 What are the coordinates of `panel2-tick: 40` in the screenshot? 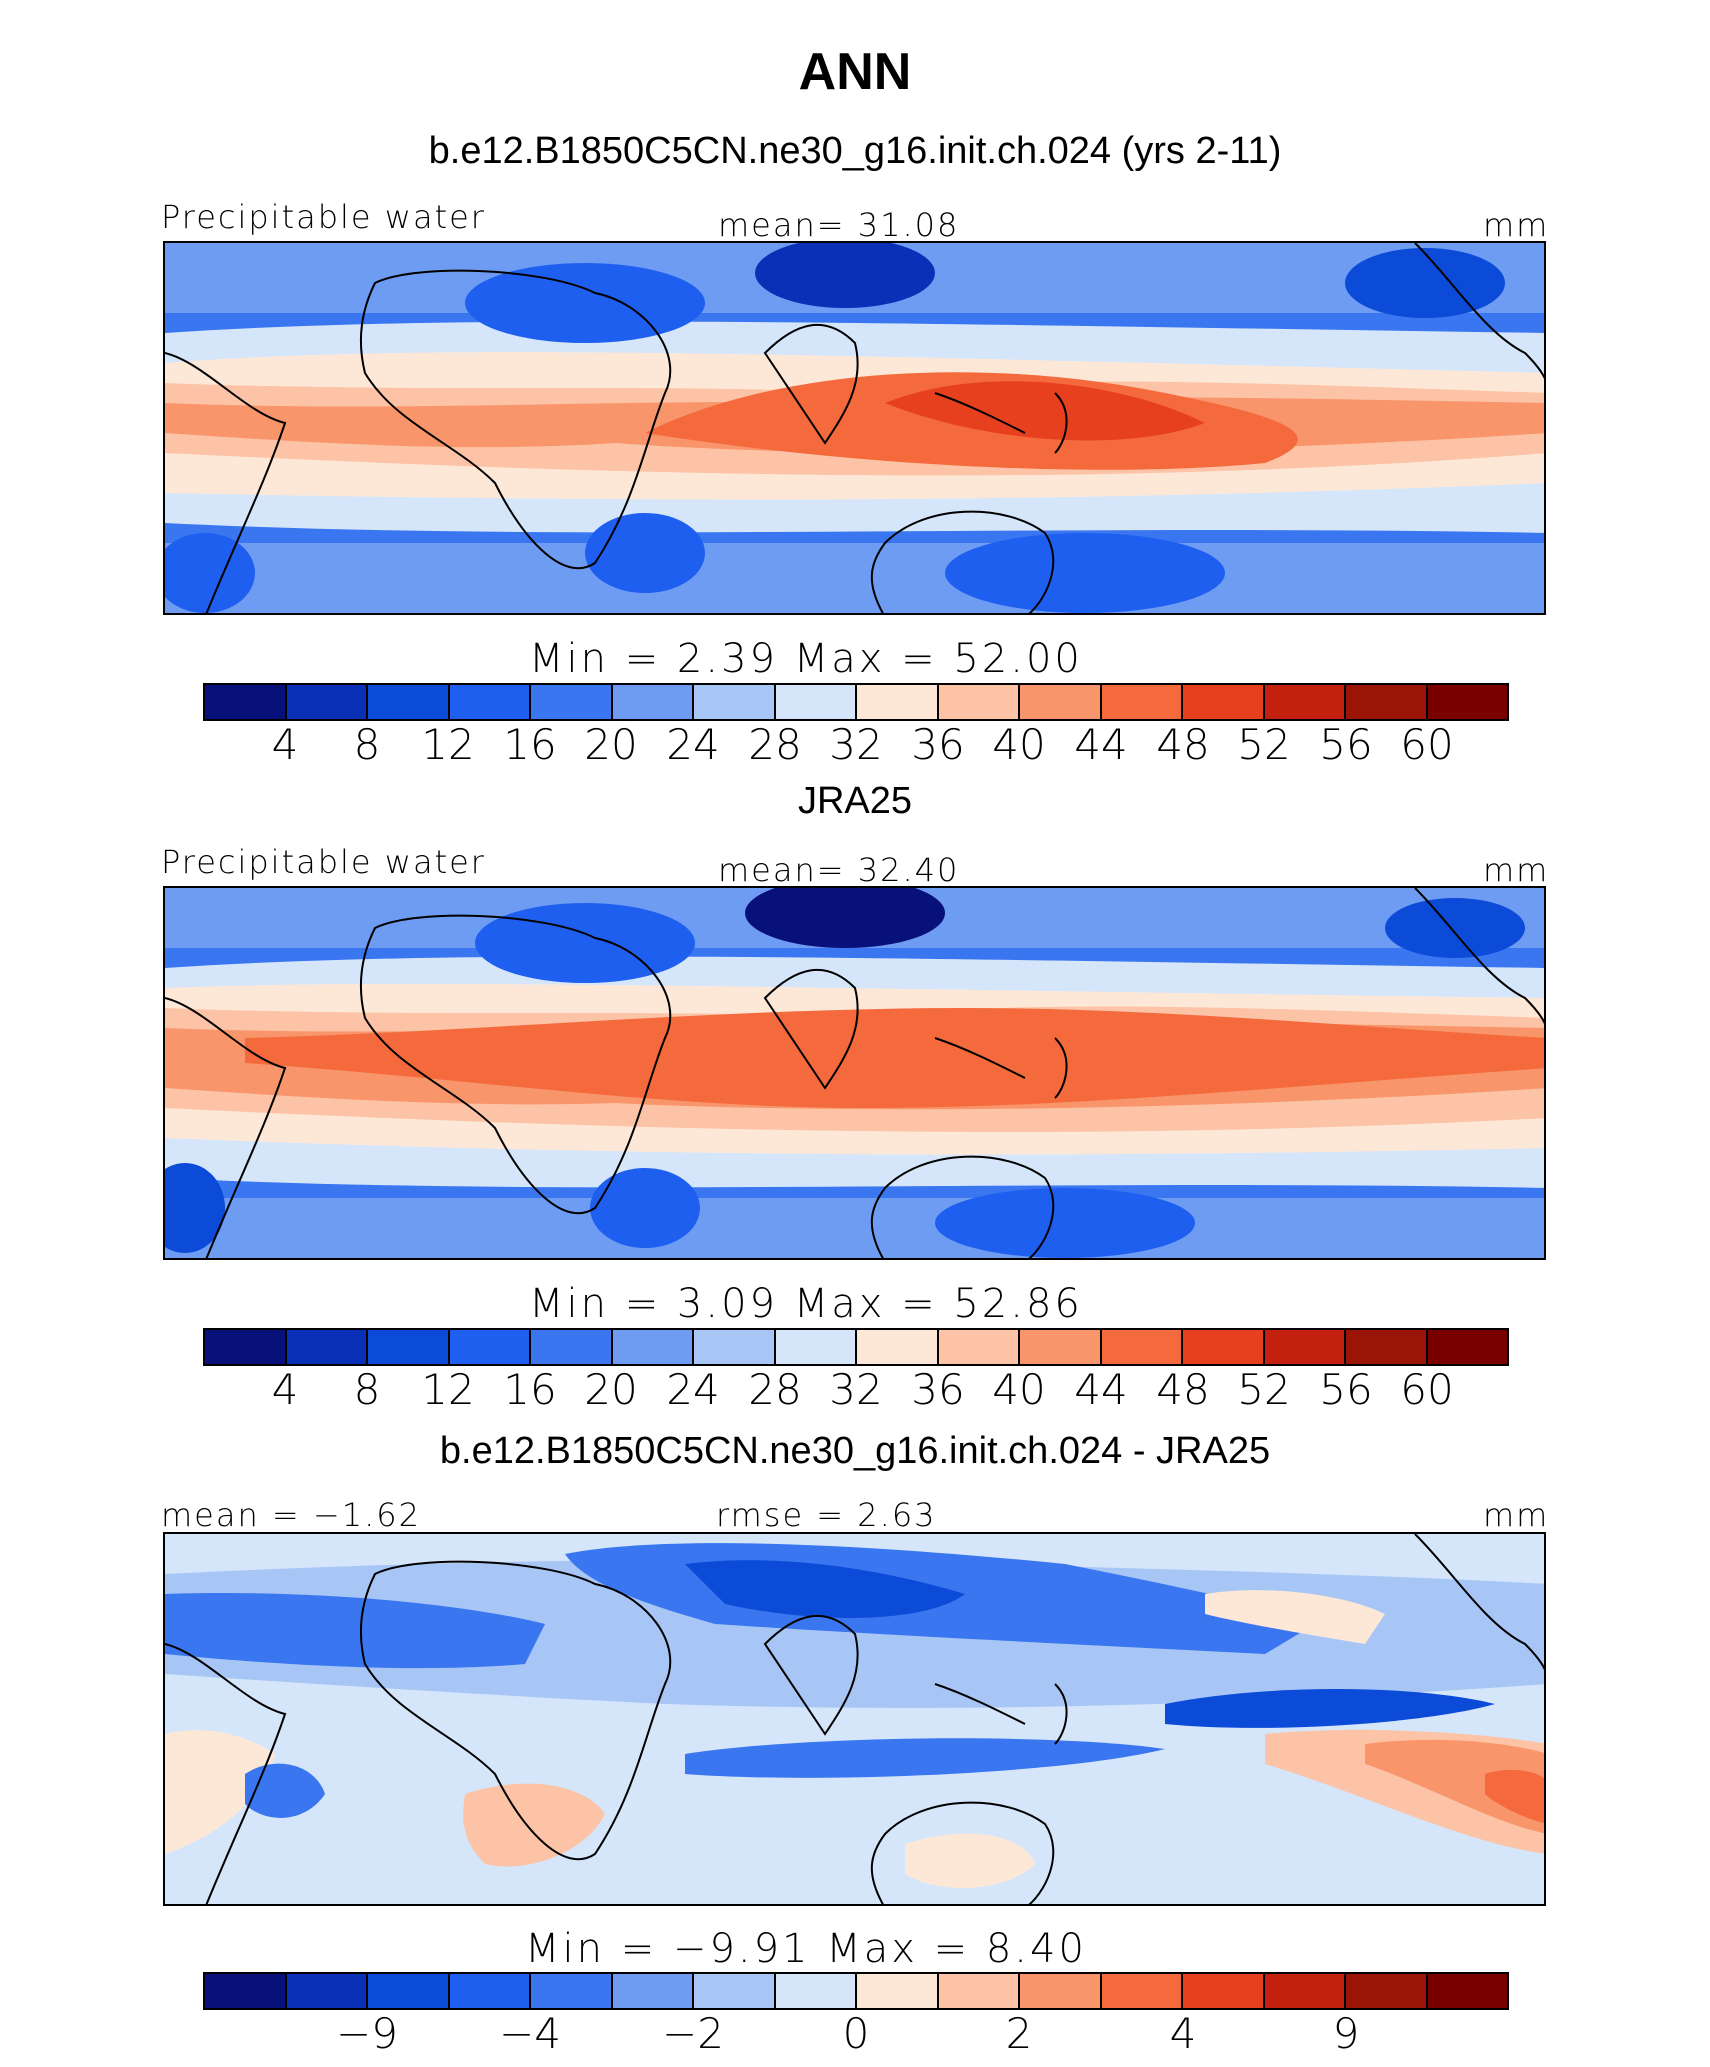 It's located at (1019, 1389).